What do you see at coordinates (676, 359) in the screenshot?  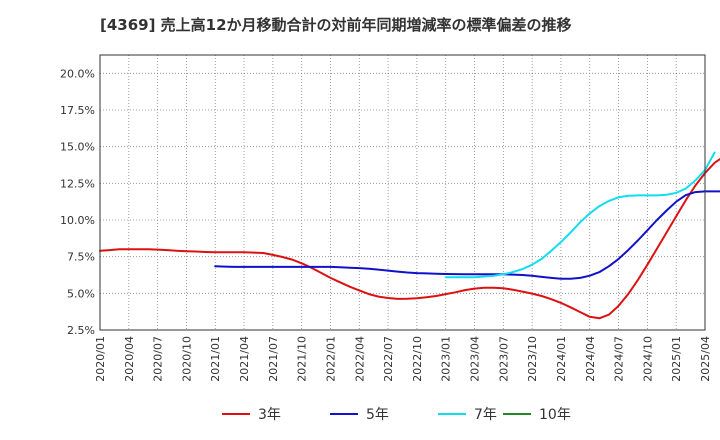 I see `x-tick-label: 2025/01` at bounding box center [676, 359].